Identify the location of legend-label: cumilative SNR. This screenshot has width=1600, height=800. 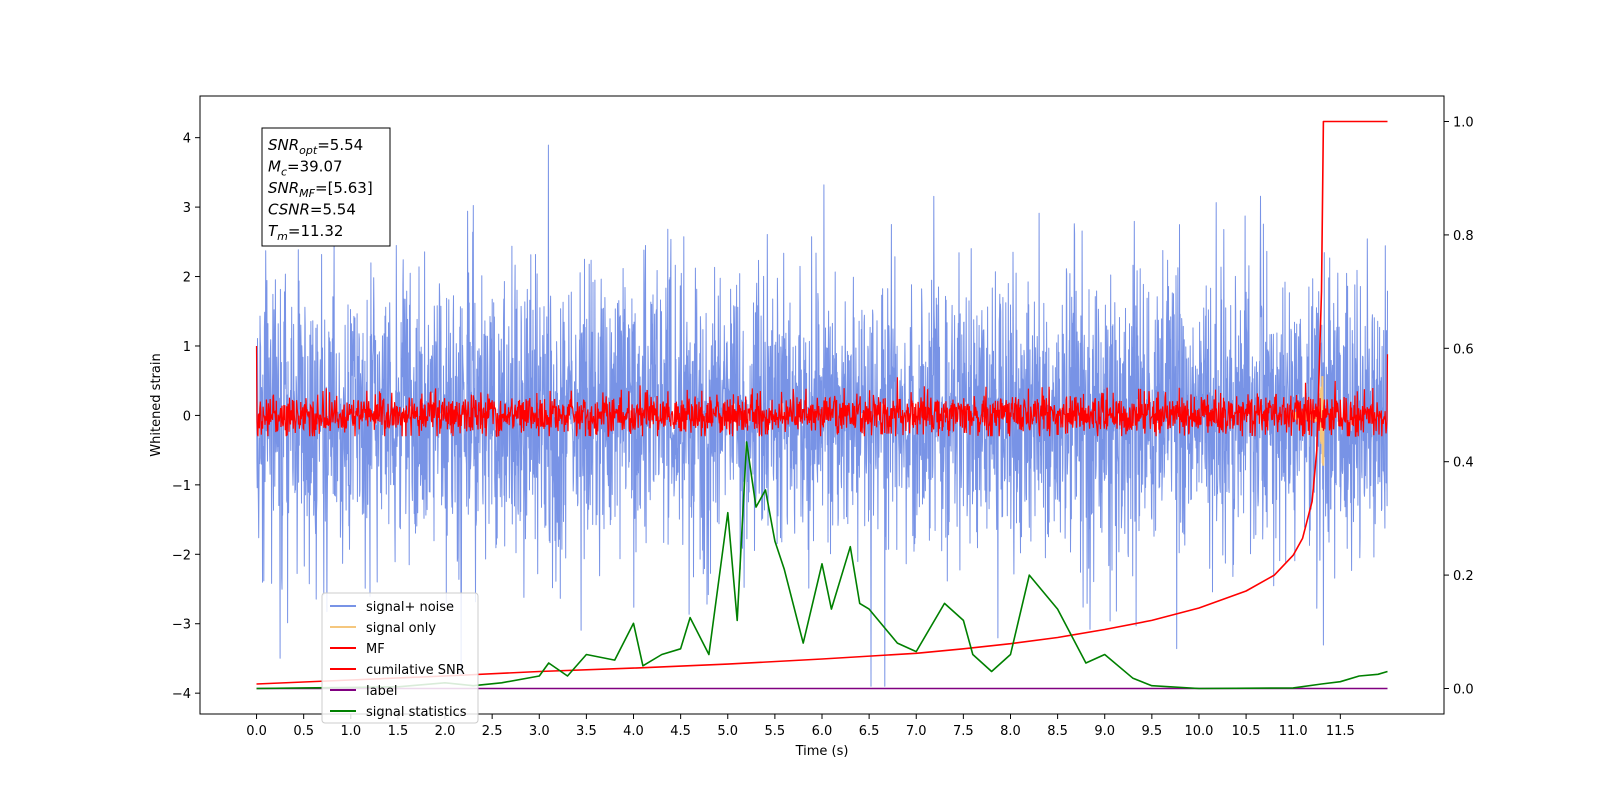
(415, 670).